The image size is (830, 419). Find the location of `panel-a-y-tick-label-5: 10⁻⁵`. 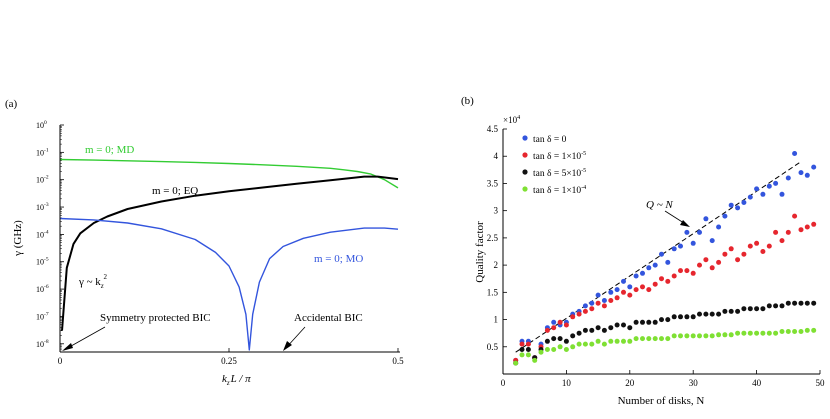

panel-a-y-tick-label-5: 10⁻⁵ is located at coordinates (42, 262).